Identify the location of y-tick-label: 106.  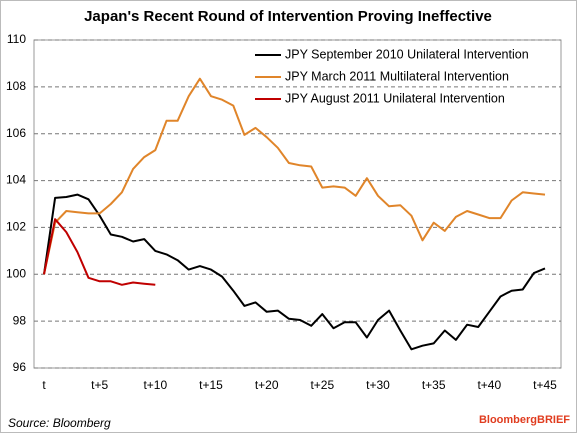
(16, 133).